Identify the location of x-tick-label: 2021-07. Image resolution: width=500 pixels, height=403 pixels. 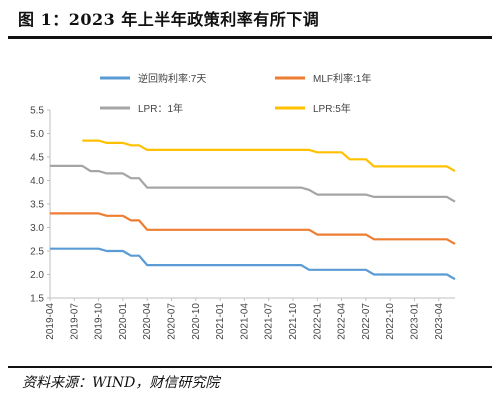
(269, 321).